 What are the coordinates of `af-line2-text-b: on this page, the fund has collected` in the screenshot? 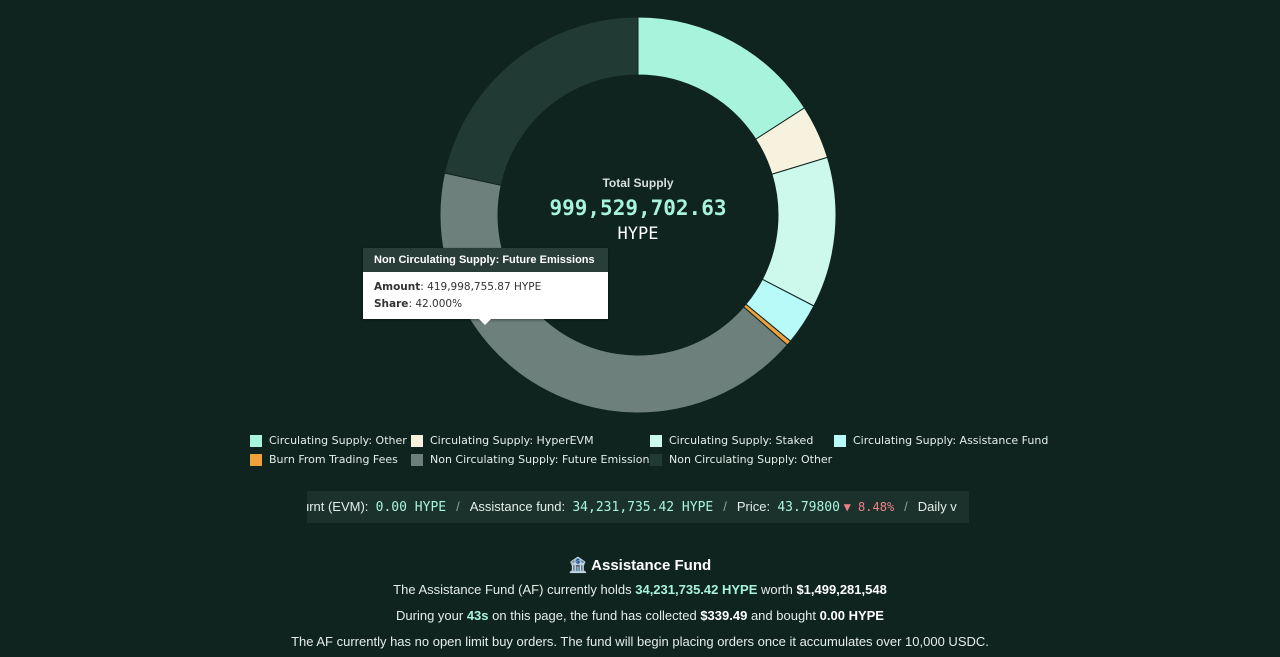 It's located at (594, 615).